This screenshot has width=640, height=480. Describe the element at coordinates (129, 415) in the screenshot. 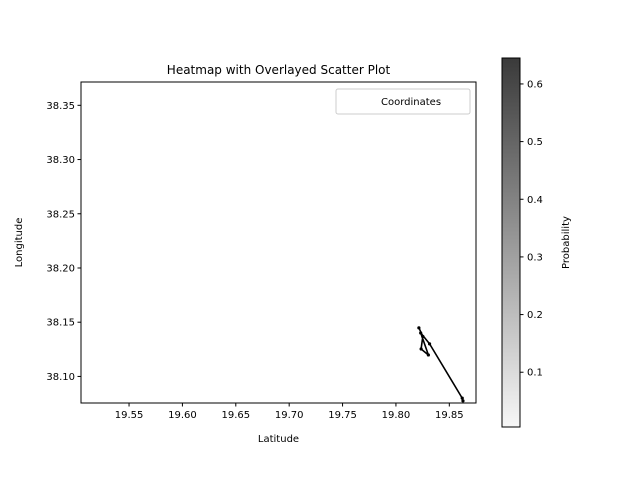

I see `x-tick-label: 19.55` at that location.